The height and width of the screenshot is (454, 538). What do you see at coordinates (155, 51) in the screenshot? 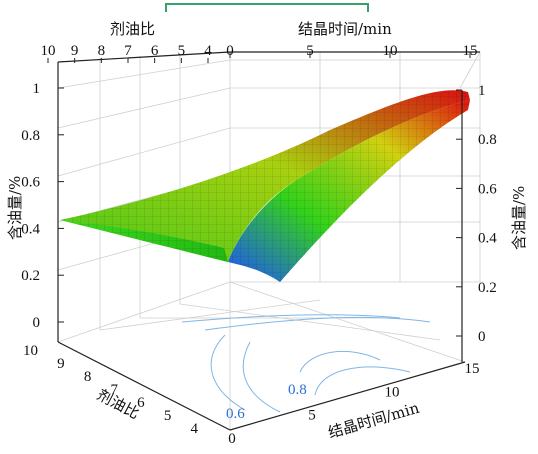
I see `top-ratio-tick-6: 6` at bounding box center [155, 51].